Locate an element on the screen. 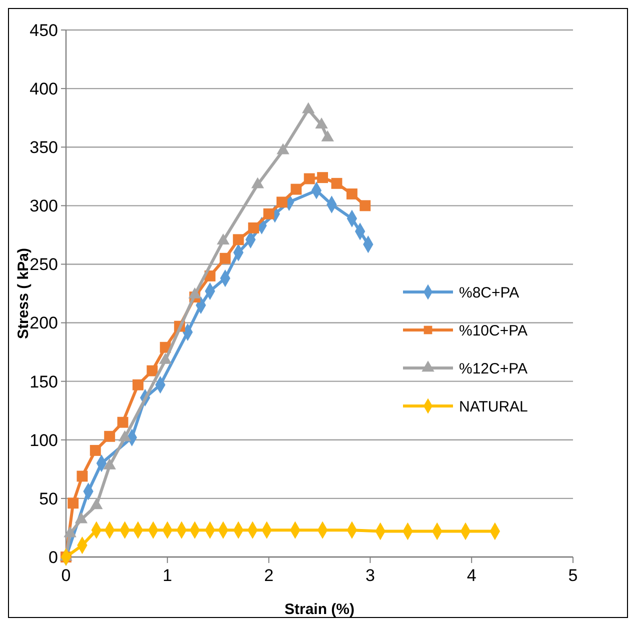 This screenshot has width=636, height=627. y-tick-label: 400 is located at coordinates (44, 89).